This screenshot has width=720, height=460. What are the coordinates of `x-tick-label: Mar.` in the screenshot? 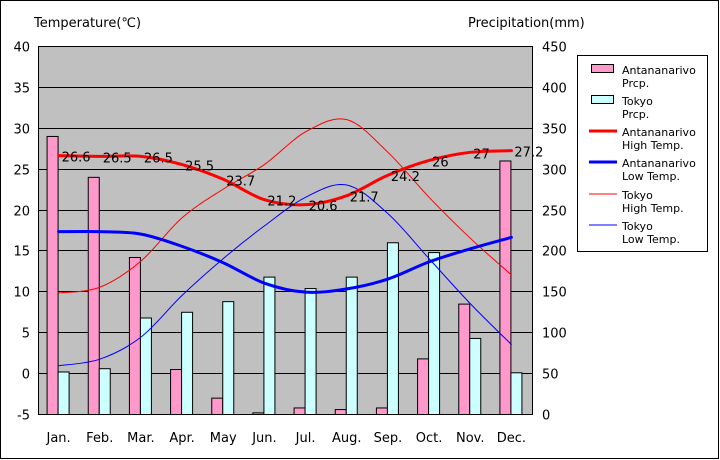 It's located at (140, 438).